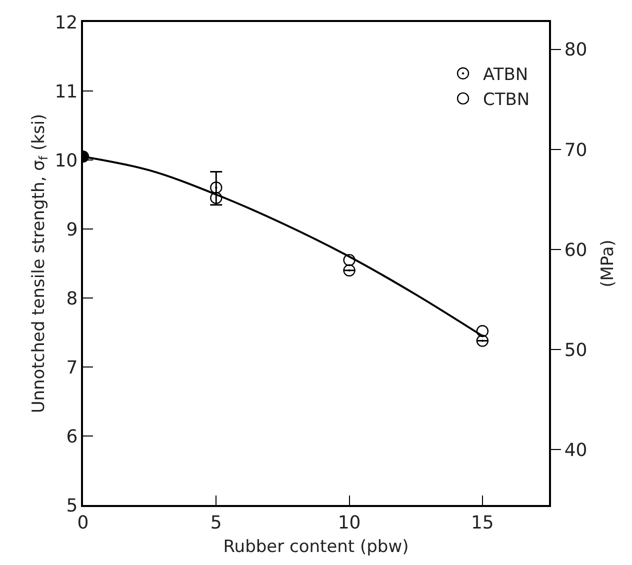 This screenshot has height=565, width=632. What do you see at coordinates (482, 523) in the screenshot?
I see `x-tick-label: 15` at bounding box center [482, 523].